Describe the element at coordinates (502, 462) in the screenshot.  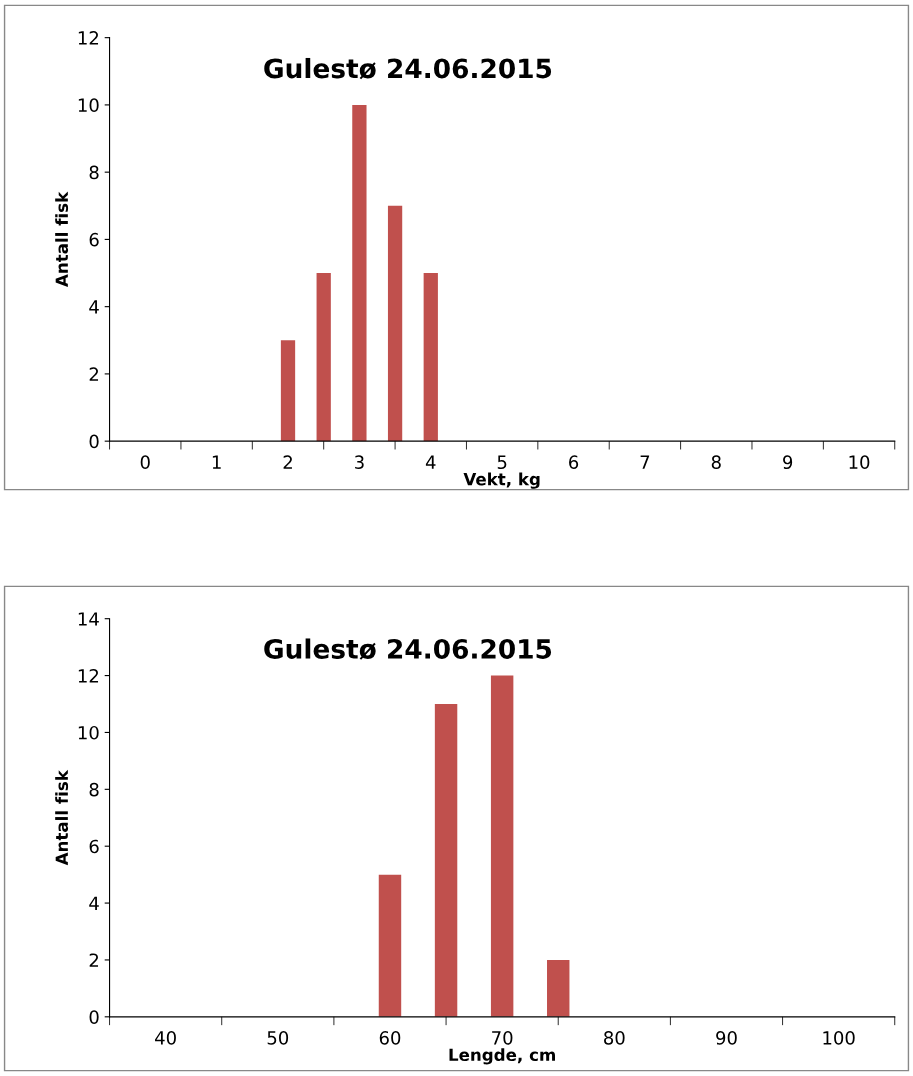
I see `x-tick-label: 5` at that location.